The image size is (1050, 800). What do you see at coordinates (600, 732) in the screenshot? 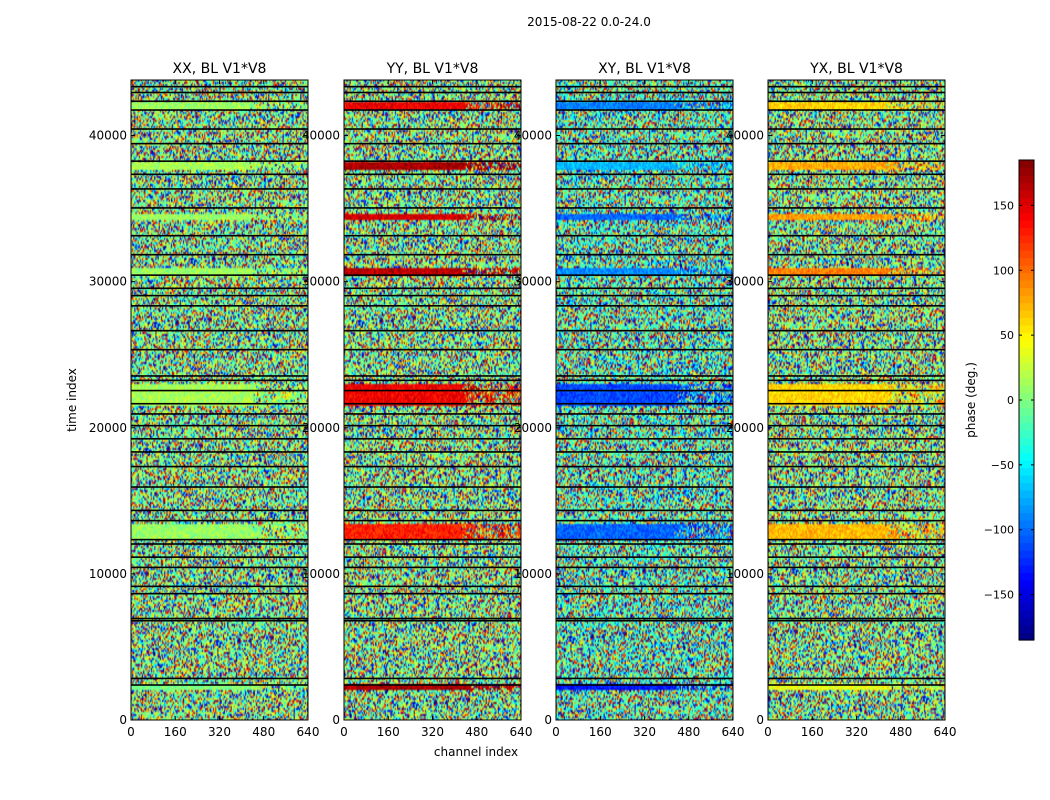
I see `x-tick-label: 160` at bounding box center [600, 732].